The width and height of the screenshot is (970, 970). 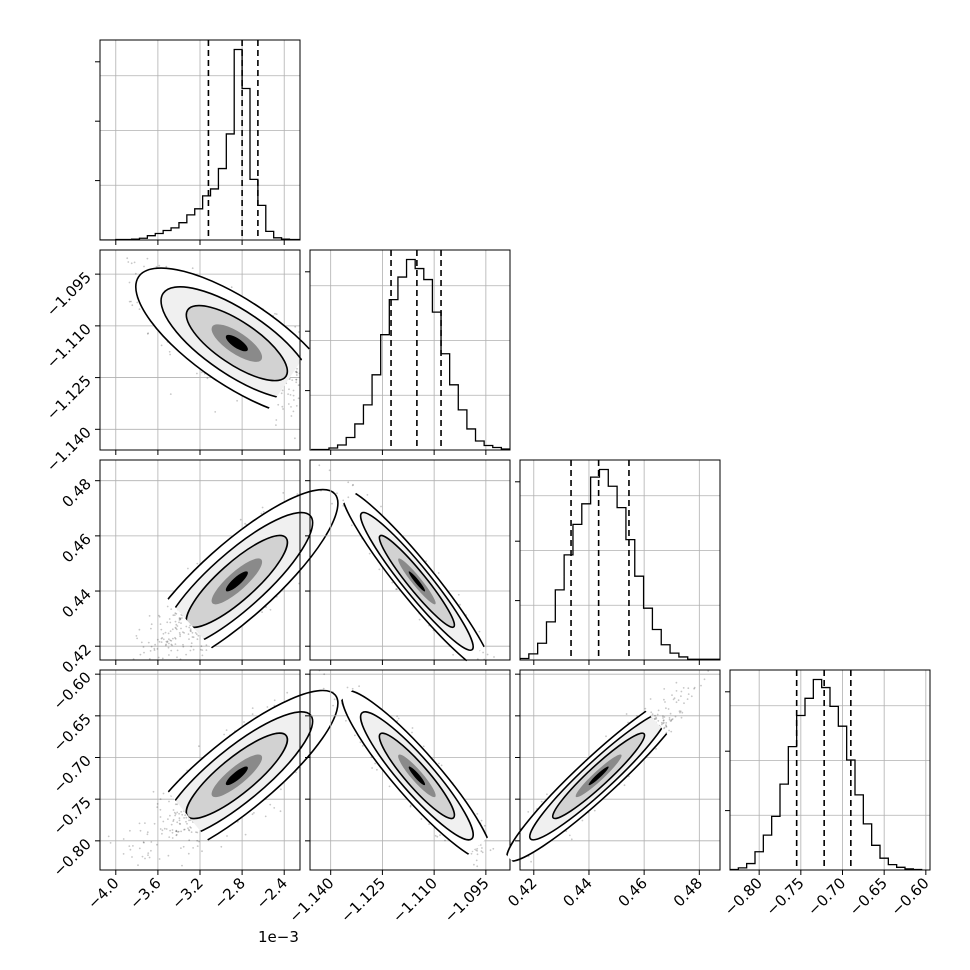 I want to click on y-tick-label: −0.70, so click(x=72, y=774).